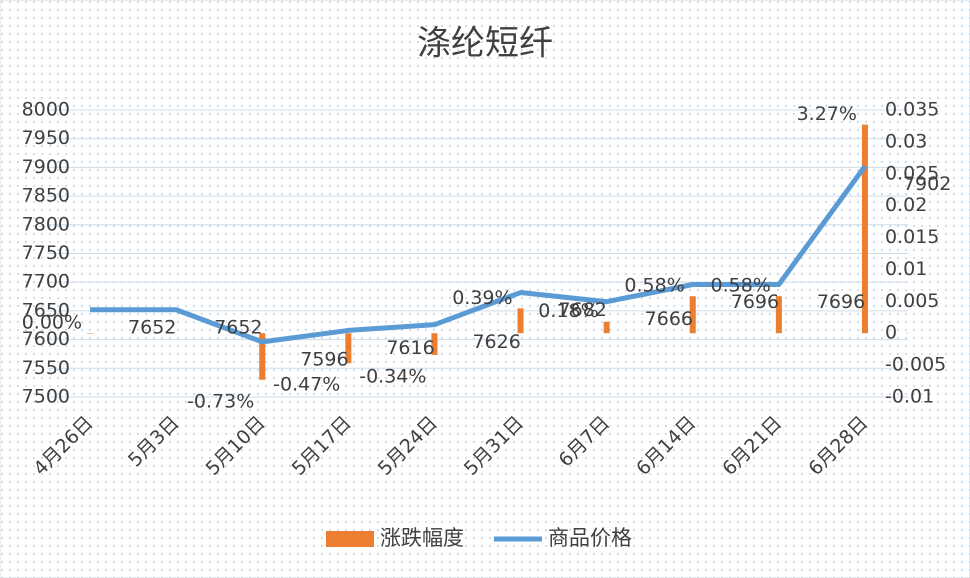 The image size is (970, 578). Describe the element at coordinates (912, 110) in the screenshot. I see `y2-tick-label: 0.035` at that location.